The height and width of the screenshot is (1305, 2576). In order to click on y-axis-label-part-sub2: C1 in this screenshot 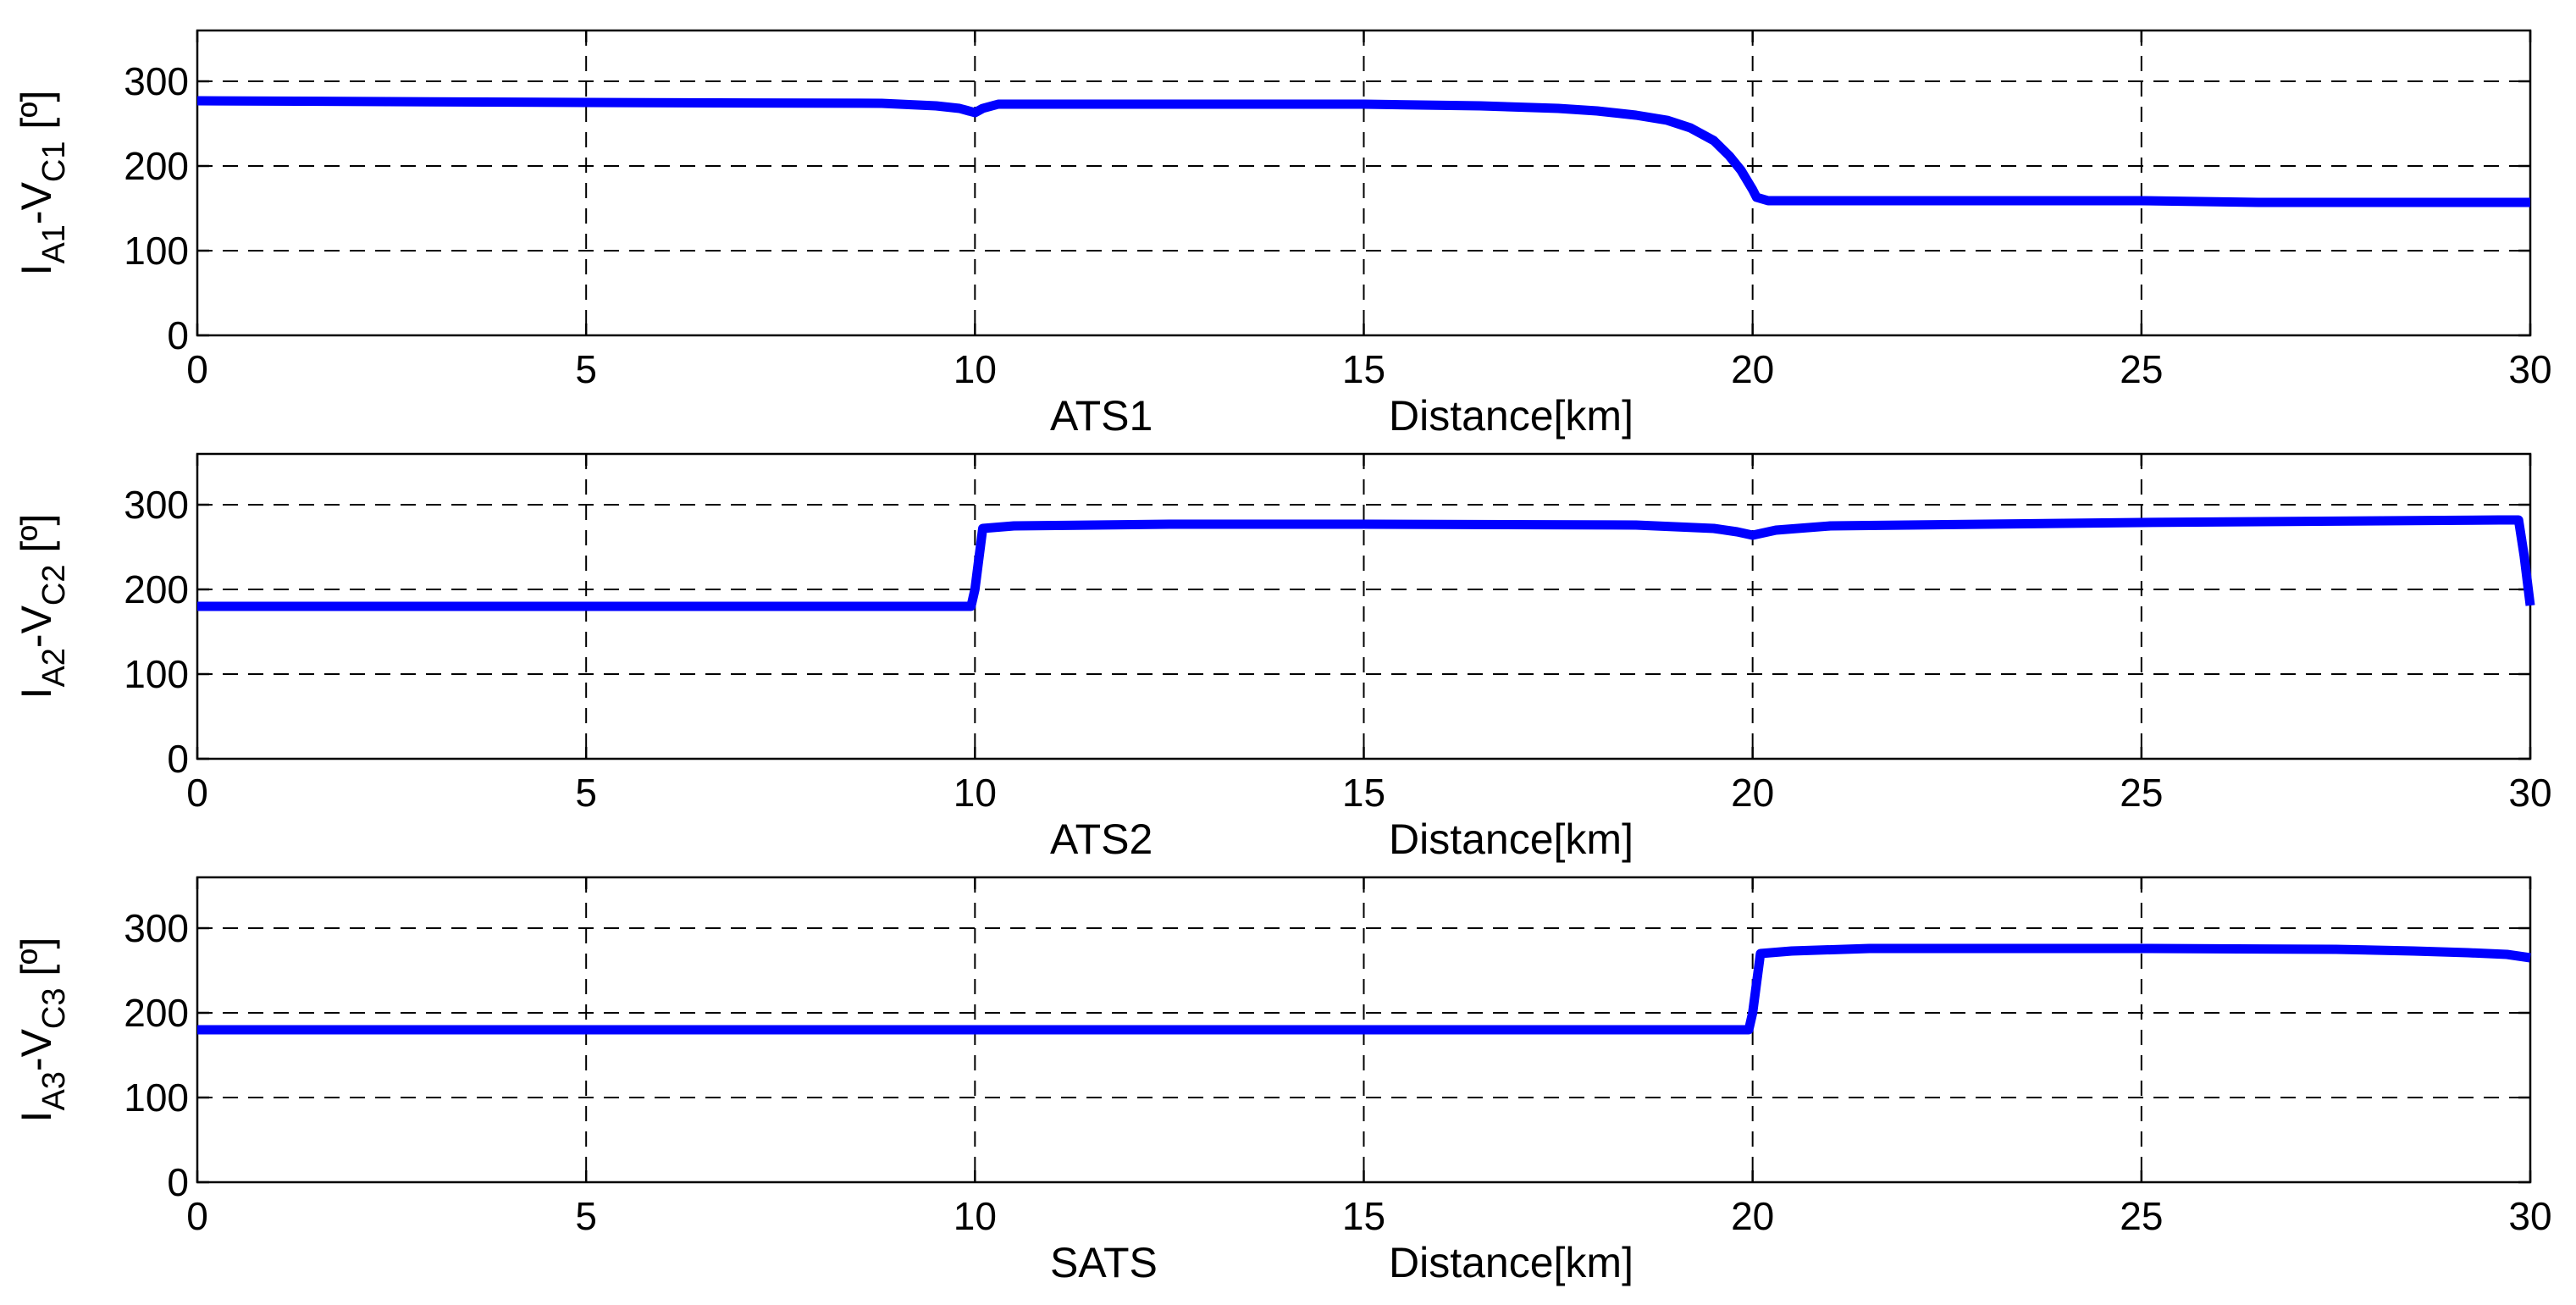, I will do `click(54, 161)`.